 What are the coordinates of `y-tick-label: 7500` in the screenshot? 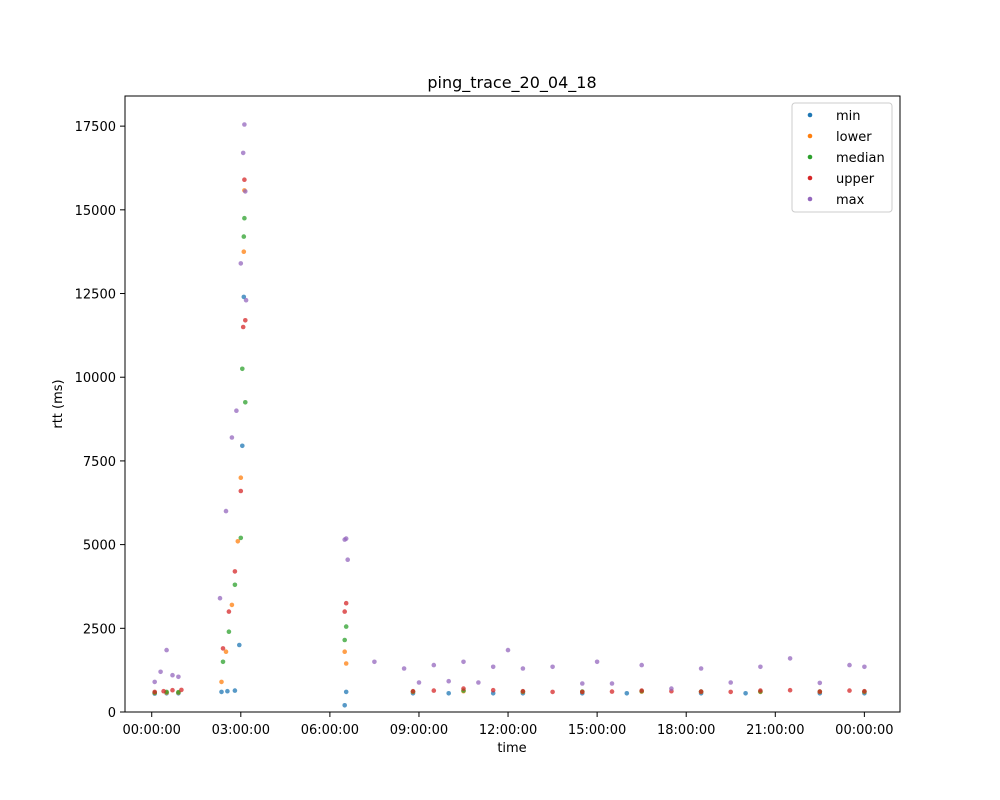 It's located at (99, 462).